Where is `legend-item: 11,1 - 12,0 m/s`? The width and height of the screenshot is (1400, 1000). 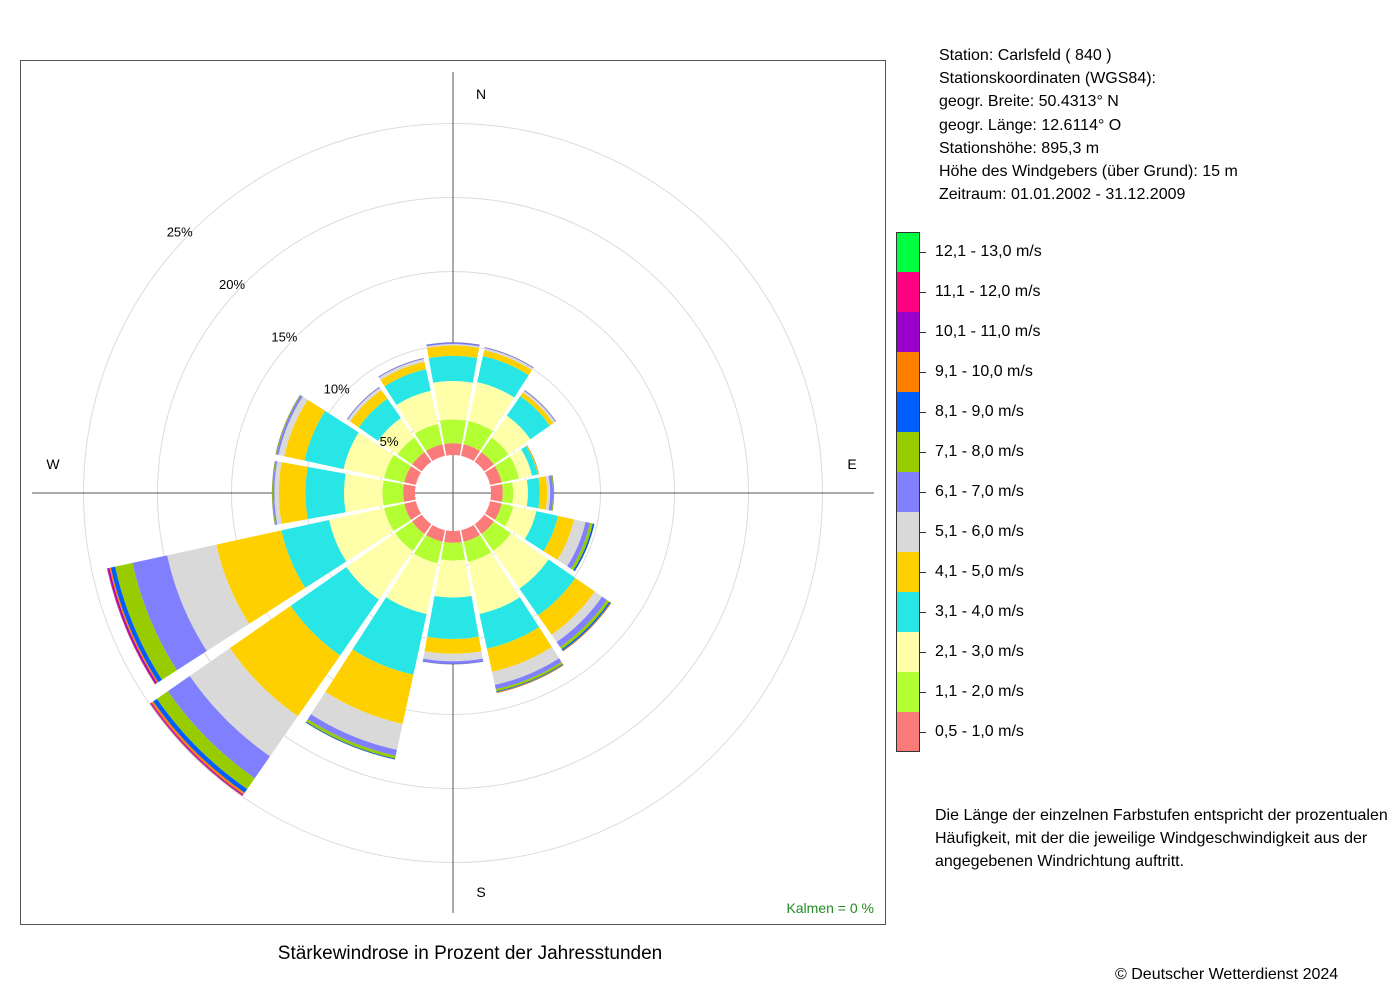 legend-item: 11,1 - 12,0 m/s is located at coordinates (1096, 292).